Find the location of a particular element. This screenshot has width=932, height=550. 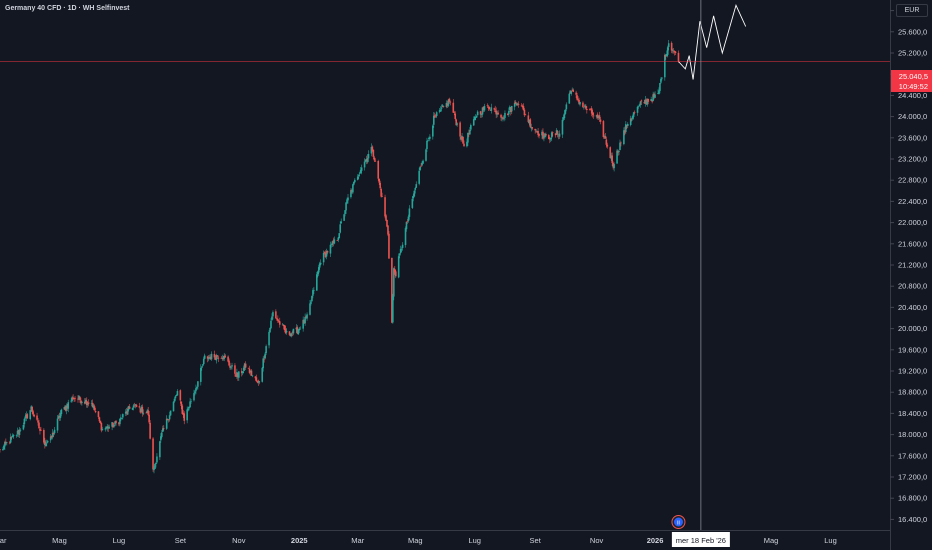

price-tick-label: 18.000,0 is located at coordinates (912, 434).